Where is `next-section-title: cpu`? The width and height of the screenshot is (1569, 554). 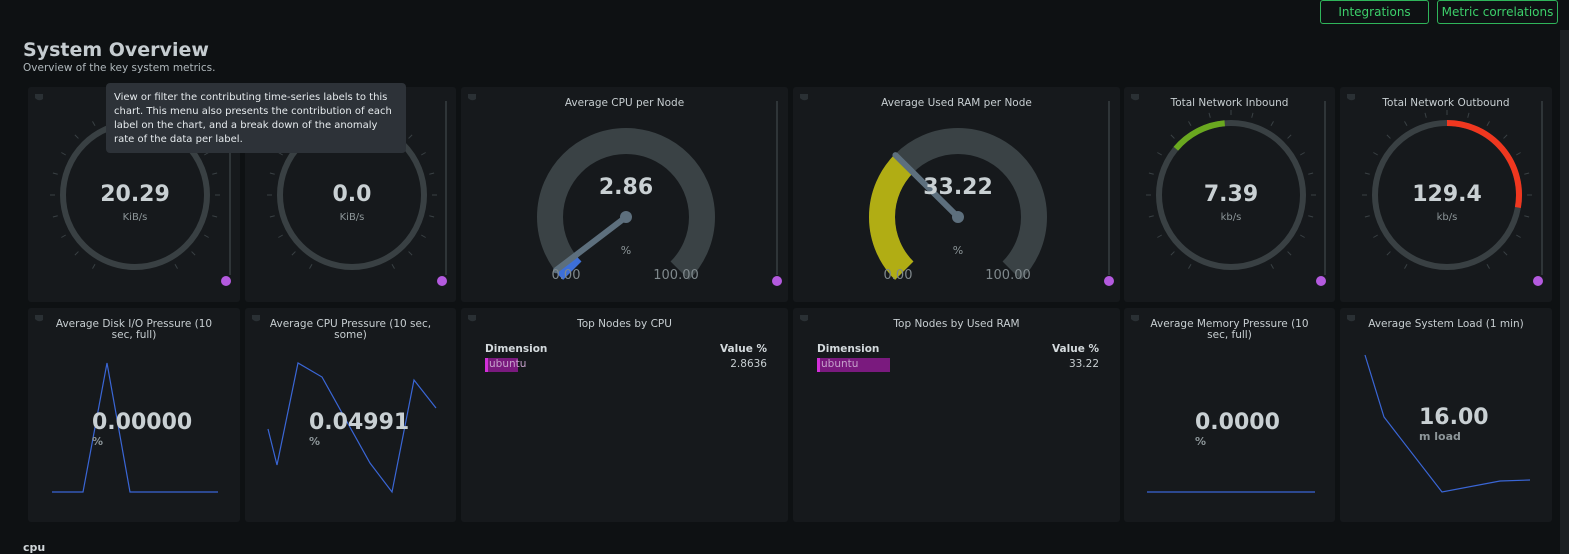 next-section-title: cpu is located at coordinates (34, 547).